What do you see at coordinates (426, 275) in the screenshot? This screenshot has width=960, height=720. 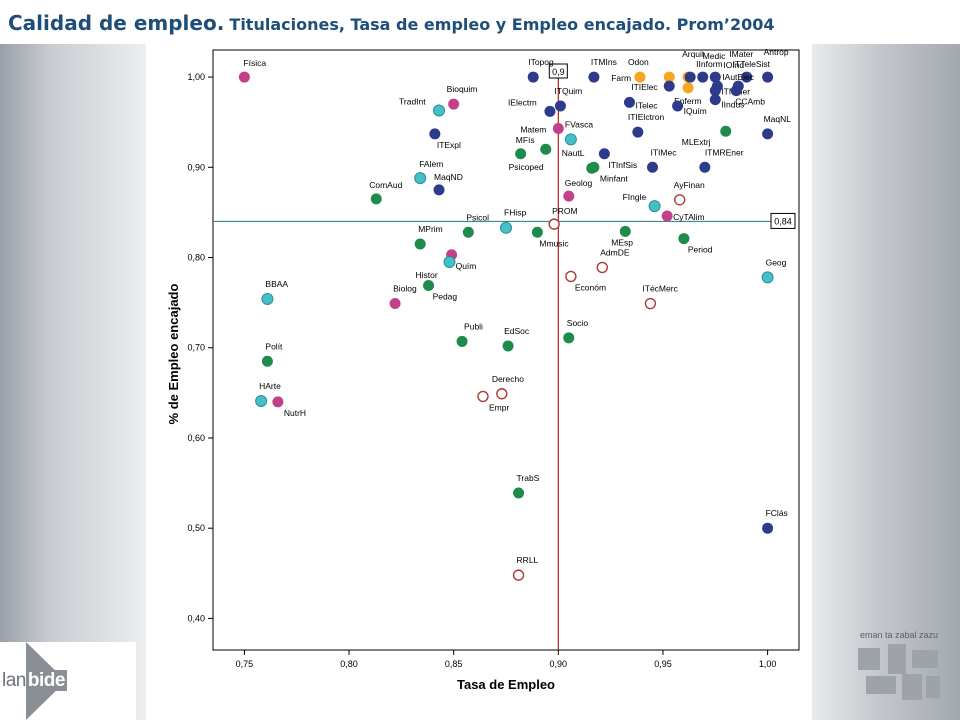 I see `data-point-label: Histor` at bounding box center [426, 275].